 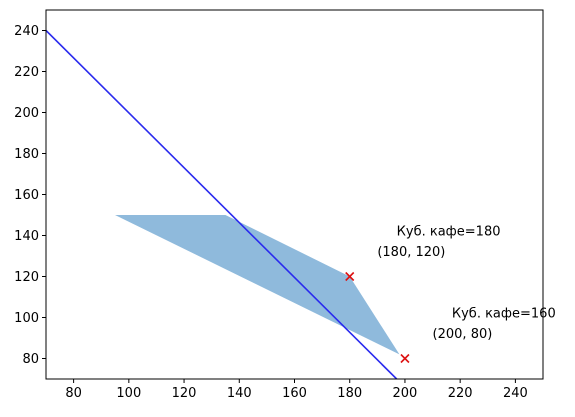 What do you see at coordinates (349, 393) in the screenshot?
I see `x-tick-label: 180` at bounding box center [349, 393].